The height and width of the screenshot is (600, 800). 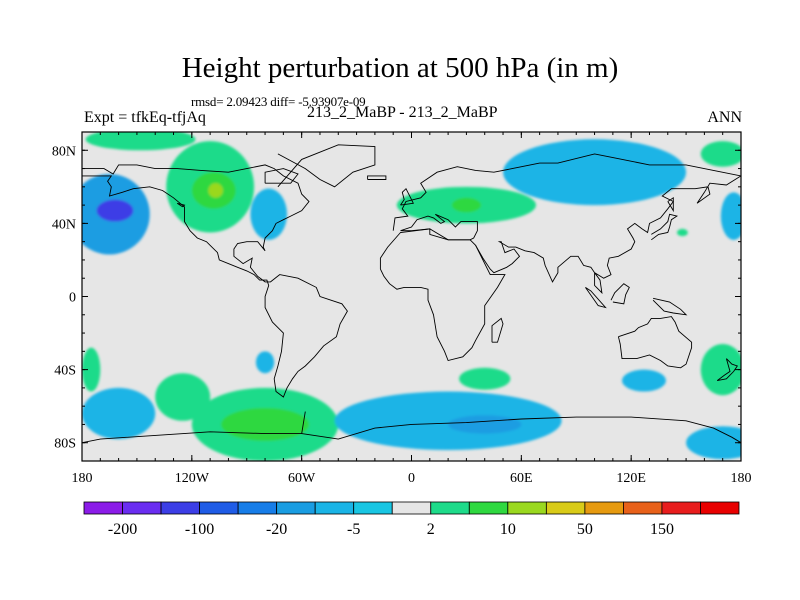 What do you see at coordinates (631, 478) in the screenshot?
I see `x-tick-label: 120E` at bounding box center [631, 478].